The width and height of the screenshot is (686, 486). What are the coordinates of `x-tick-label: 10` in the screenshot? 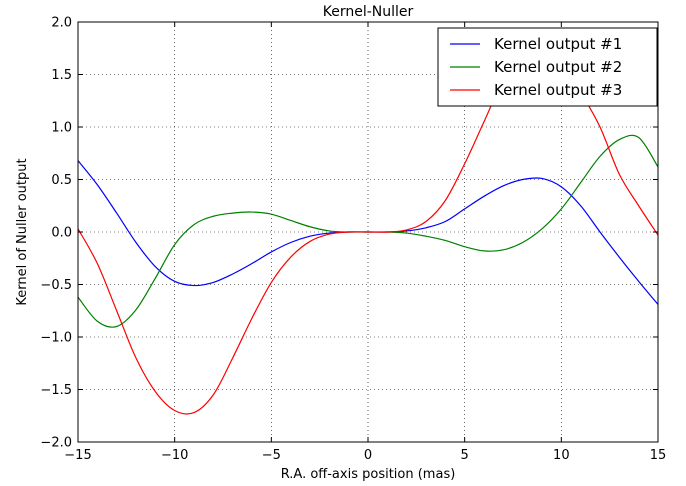 It's located at (561, 455).